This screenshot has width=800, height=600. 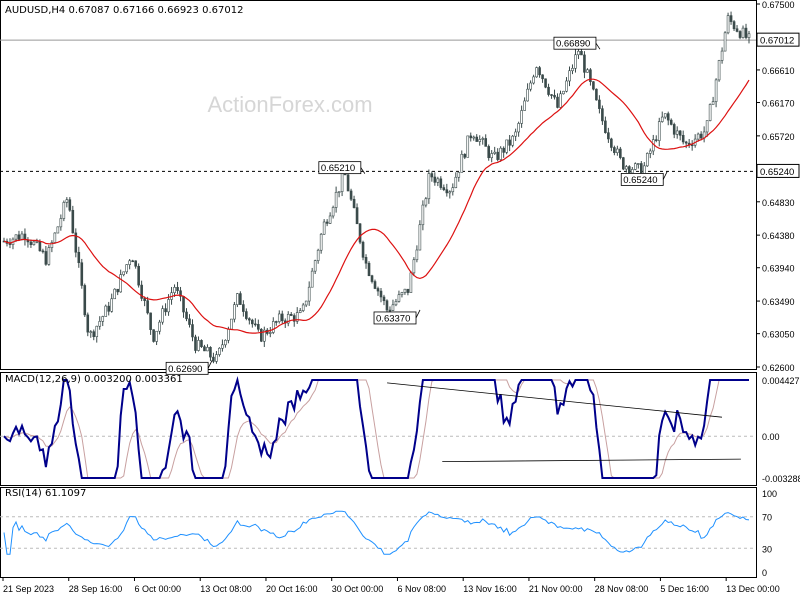 What do you see at coordinates (778, 203) in the screenshot?
I see `price-tick-label: 0.64830` at bounding box center [778, 203].